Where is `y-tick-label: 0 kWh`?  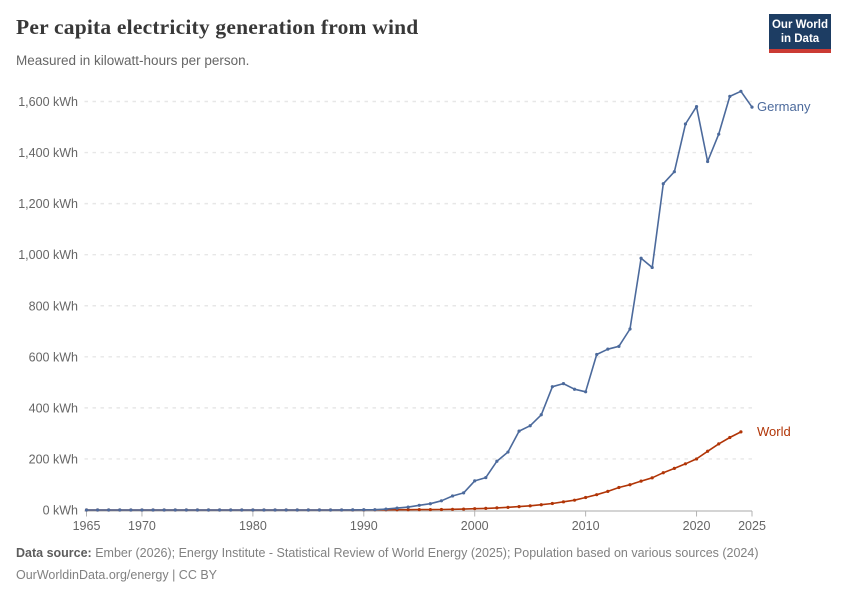 y-tick-label: 0 kWh is located at coordinates (60, 511).